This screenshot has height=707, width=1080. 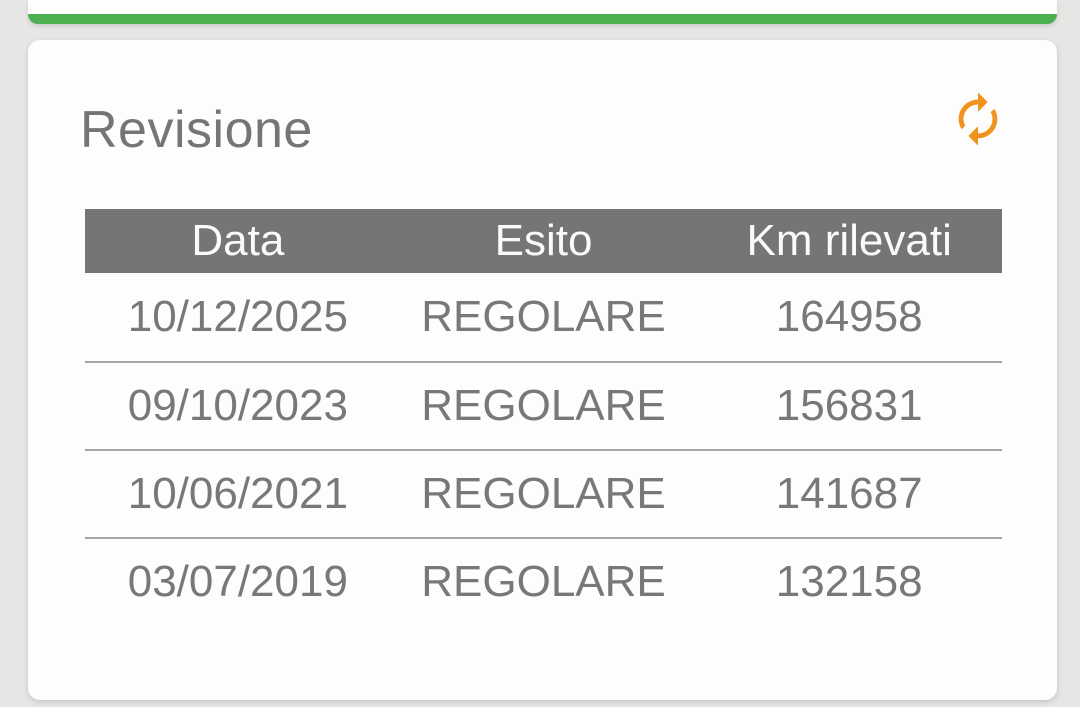 What do you see at coordinates (237, 581) in the screenshot?
I see `cell-data: 03/07/2019` at bounding box center [237, 581].